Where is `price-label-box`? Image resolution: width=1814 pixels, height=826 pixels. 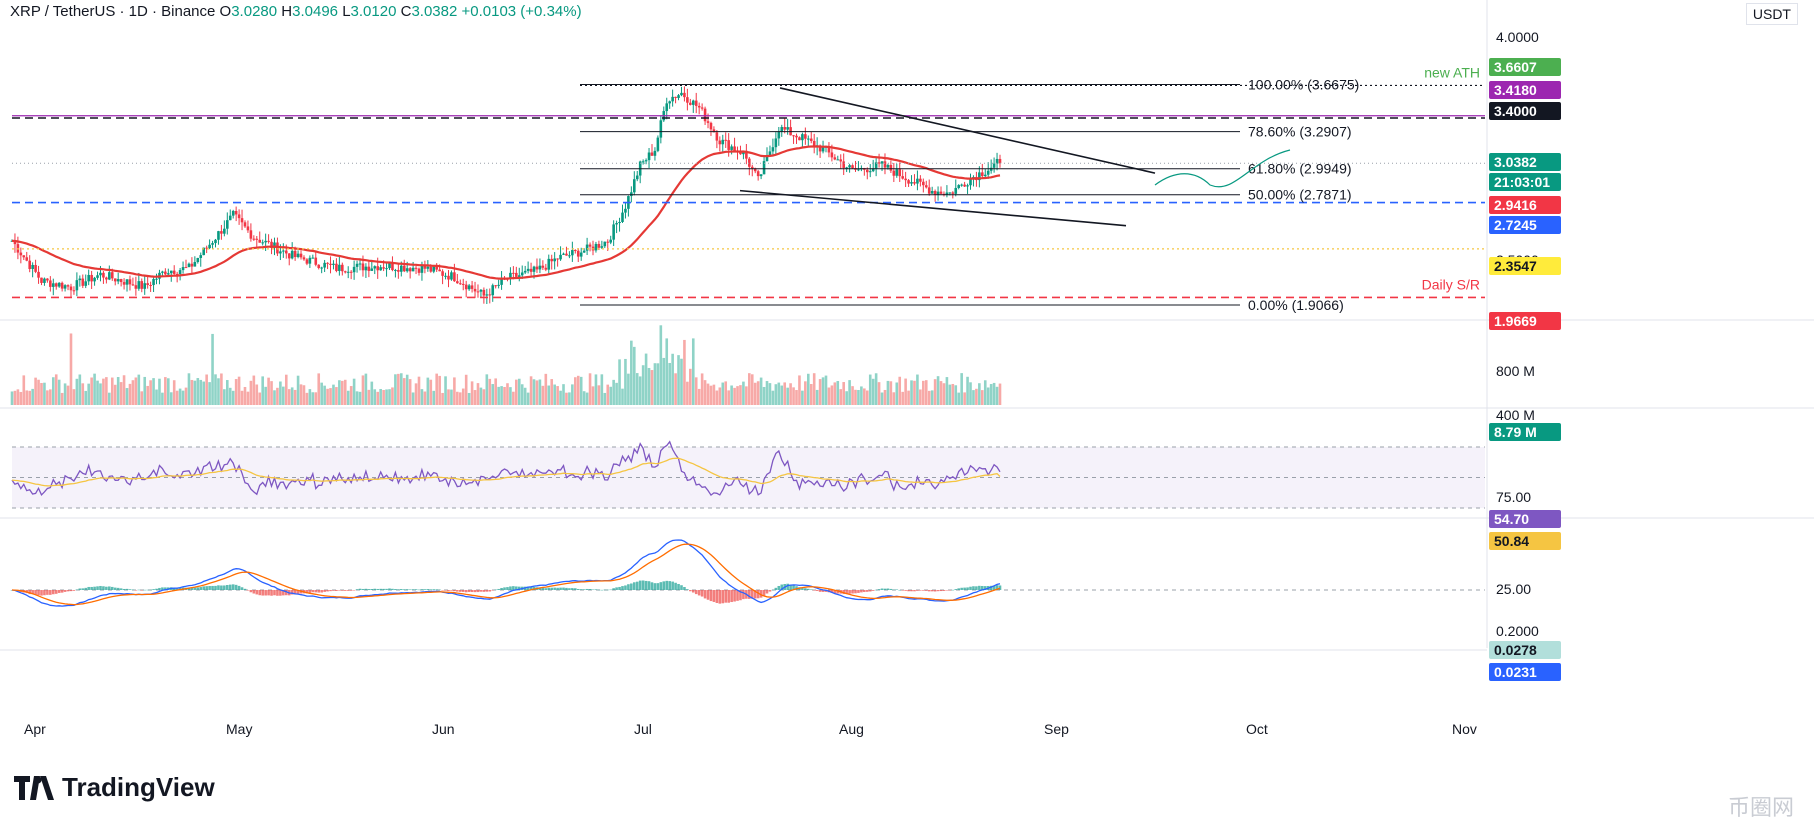
price-label-box is located at coordinates (1525, 111).